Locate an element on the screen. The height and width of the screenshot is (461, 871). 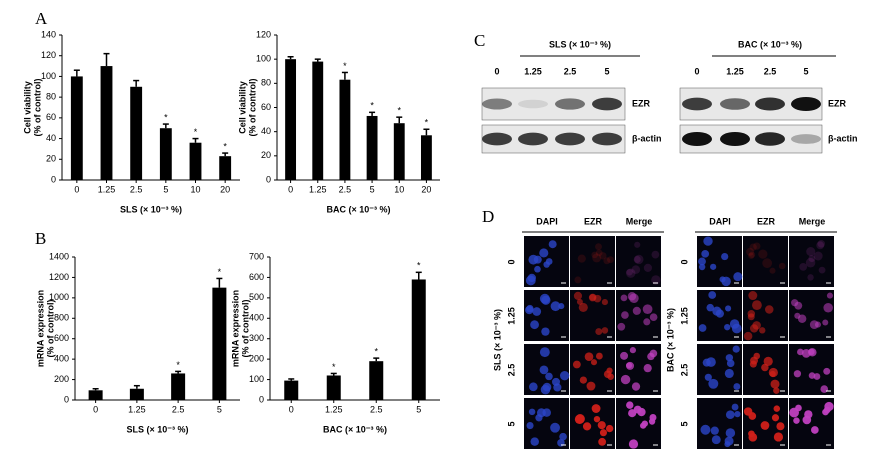
y-tick-label: 600 is located at coordinates (61, 338).